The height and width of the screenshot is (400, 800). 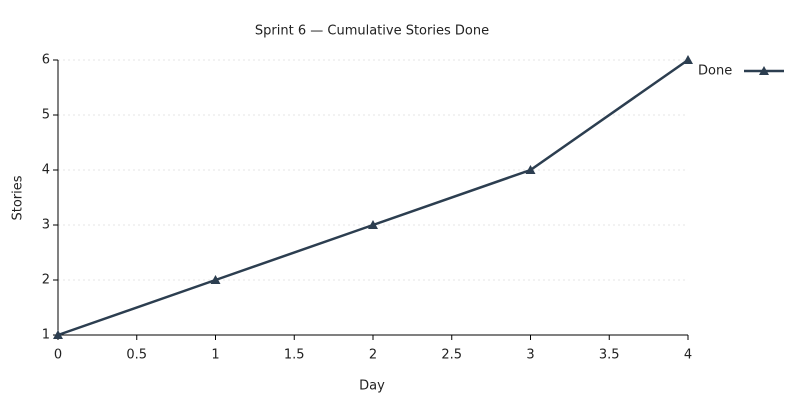 I want to click on x-tick-label: 1, so click(x=215, y=355).